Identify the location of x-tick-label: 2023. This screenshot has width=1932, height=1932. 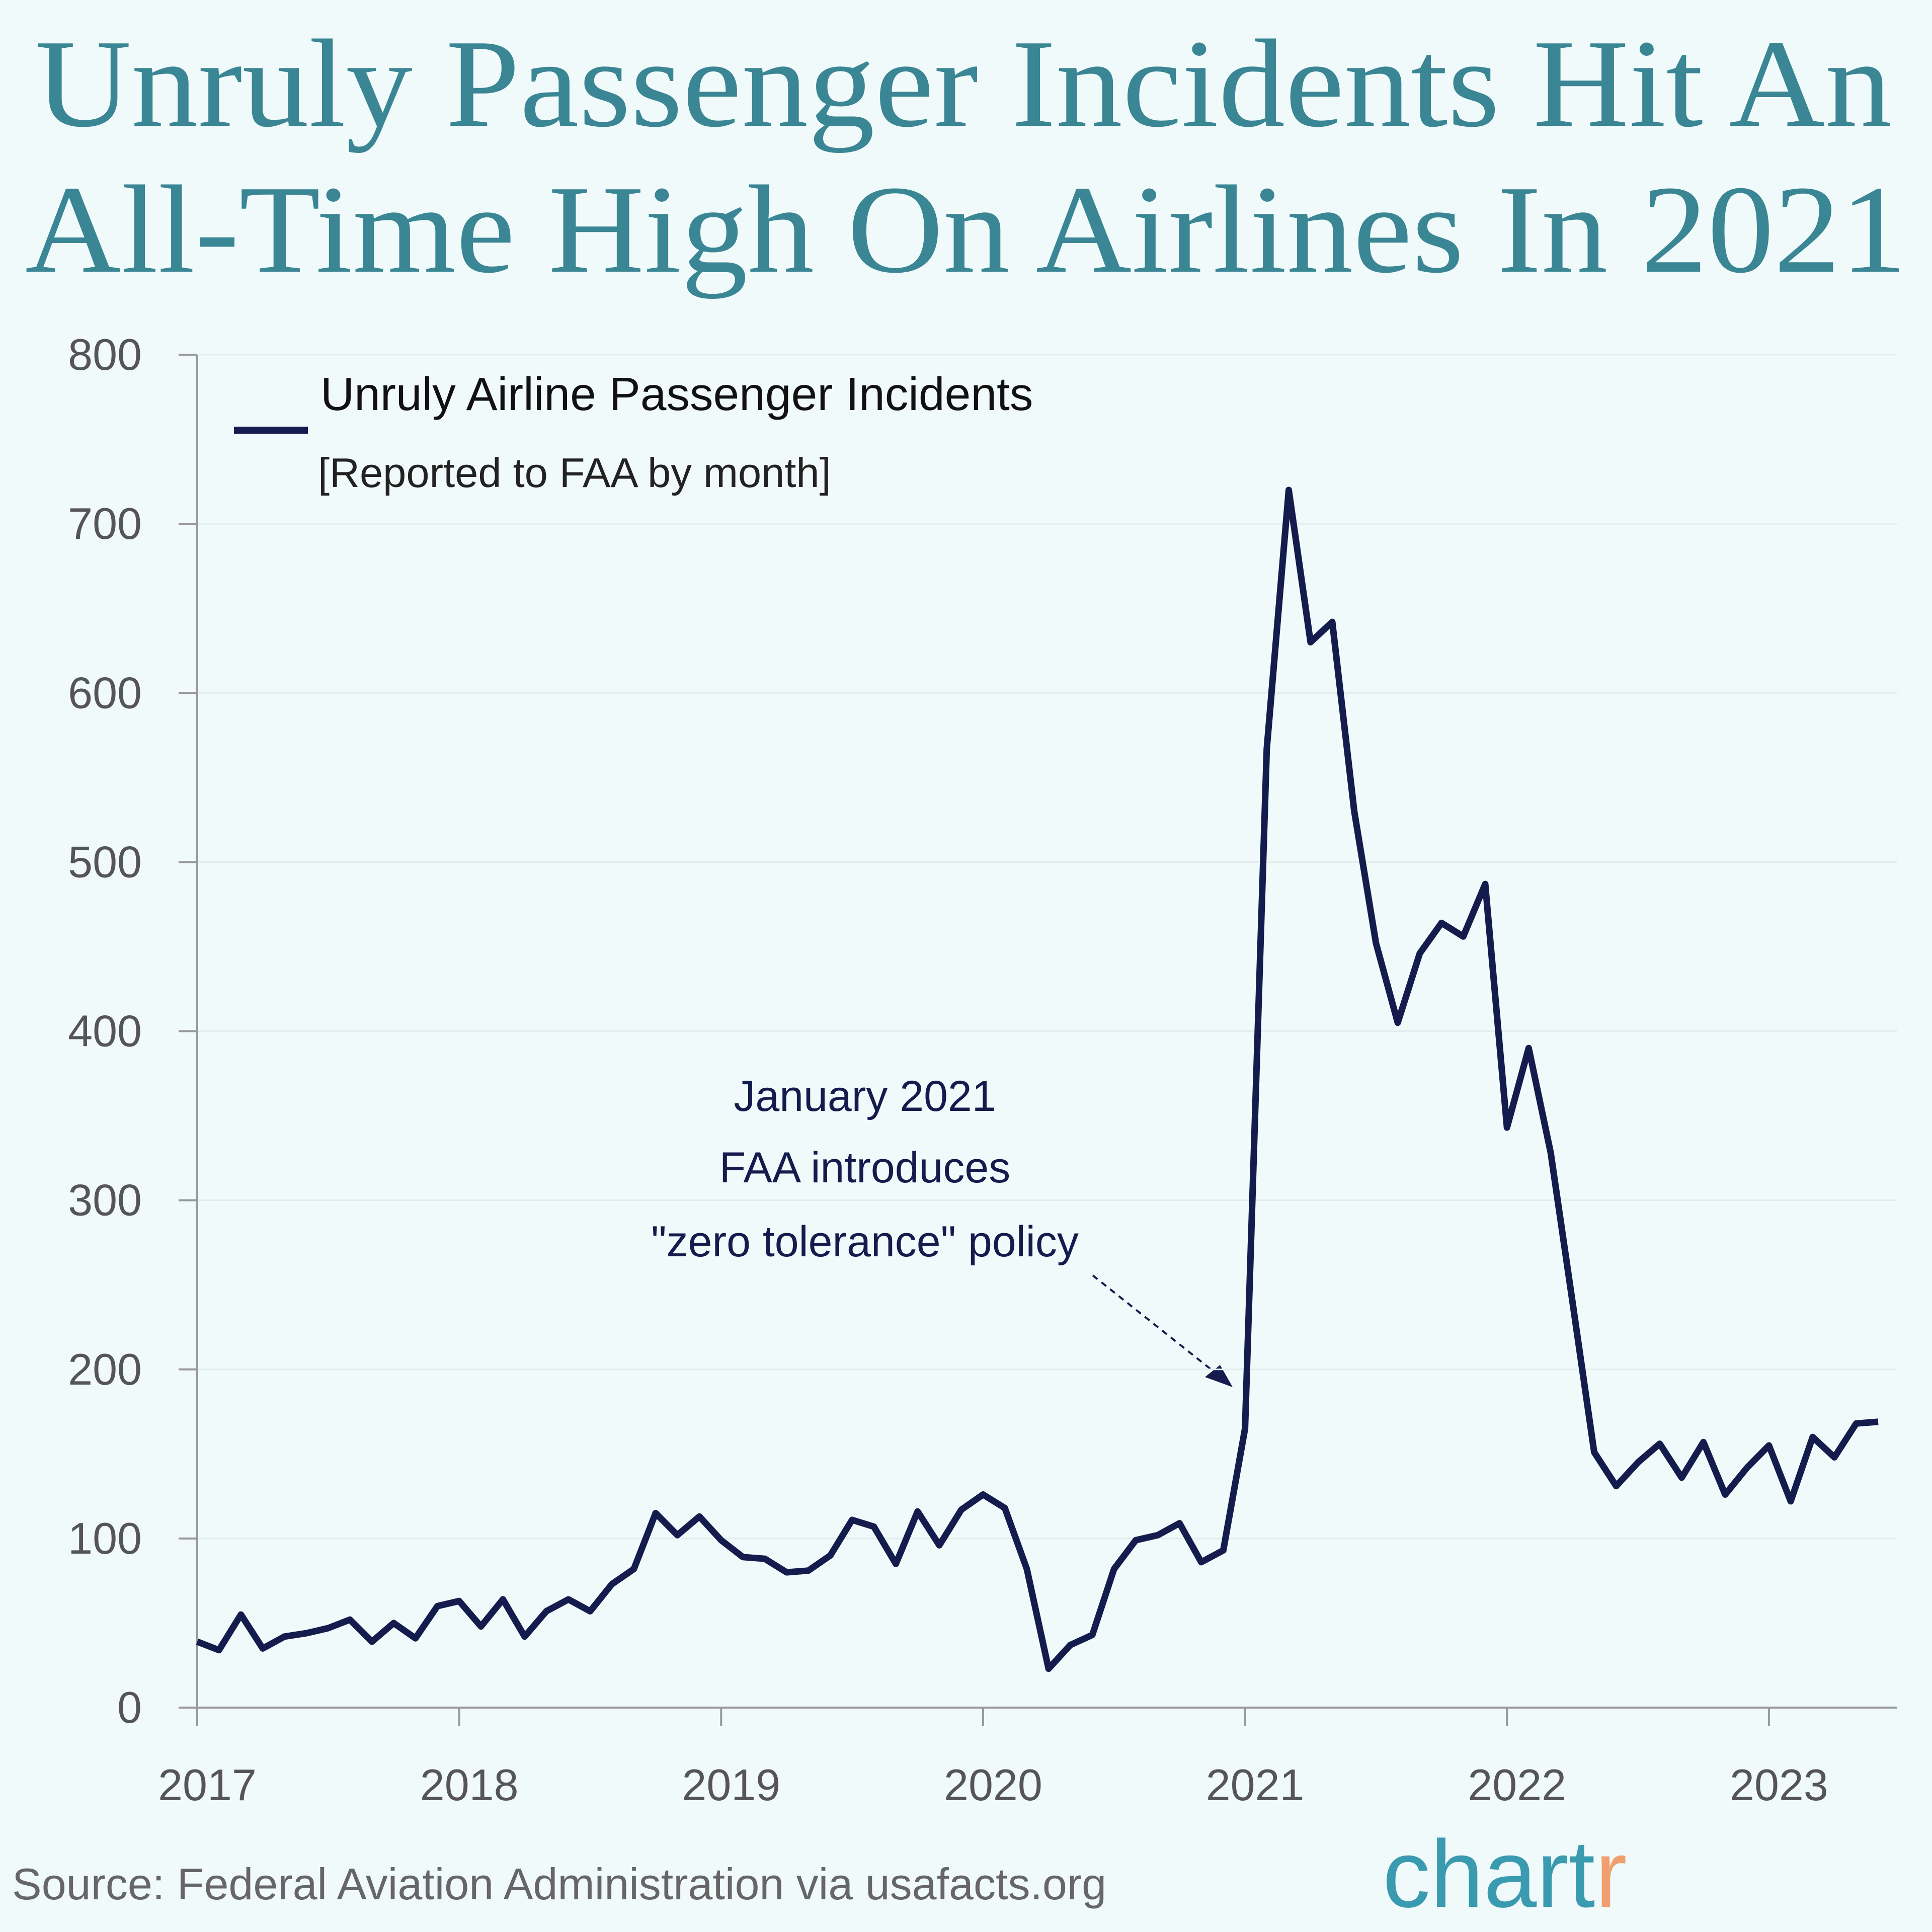
(1779, 1785).